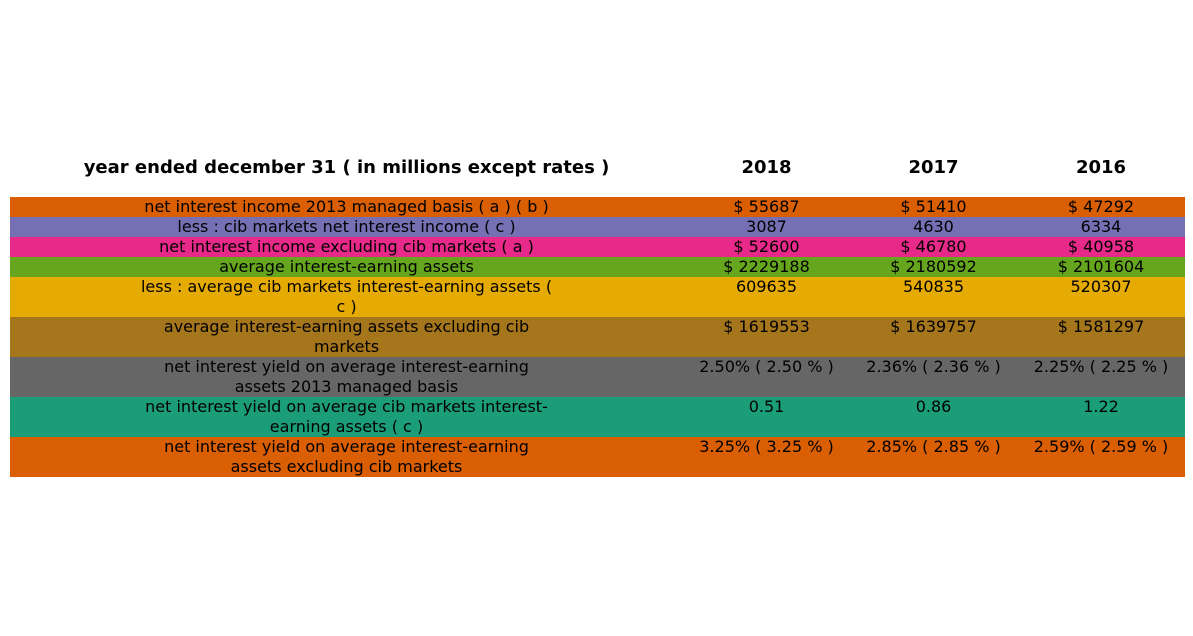 This screenshot has width=1193, height=636. I want to click on row-value-2018: $ 1619553, so click(766, 326).